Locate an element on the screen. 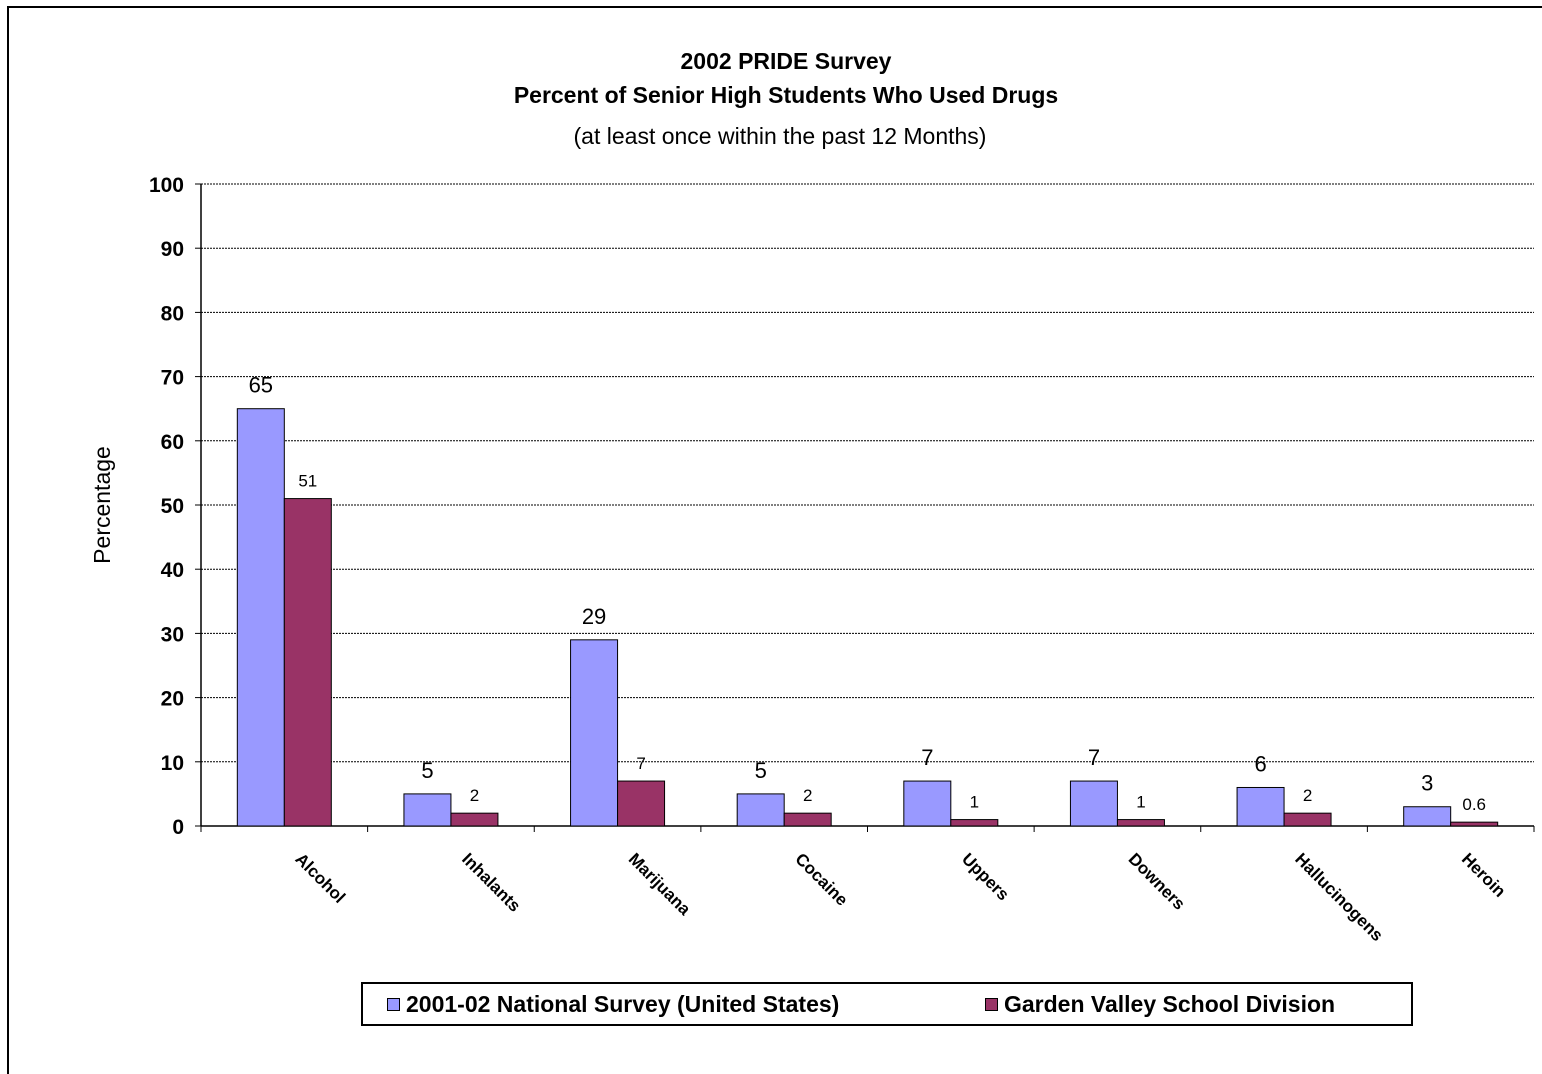  data-label-garden-valley: 7 is located at coordinates (640, 763).